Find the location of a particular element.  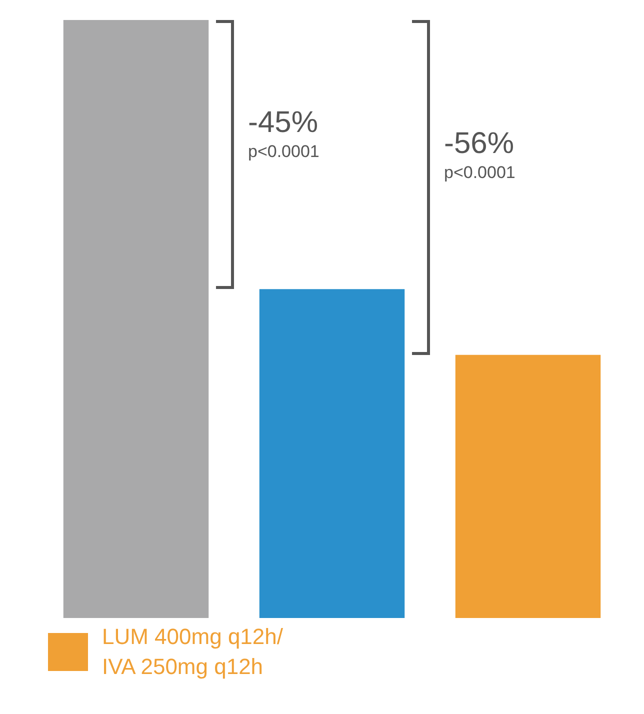

text: LUM 400mg q12h/ IVA 250mg q12h is located at coordinates (193, 652).